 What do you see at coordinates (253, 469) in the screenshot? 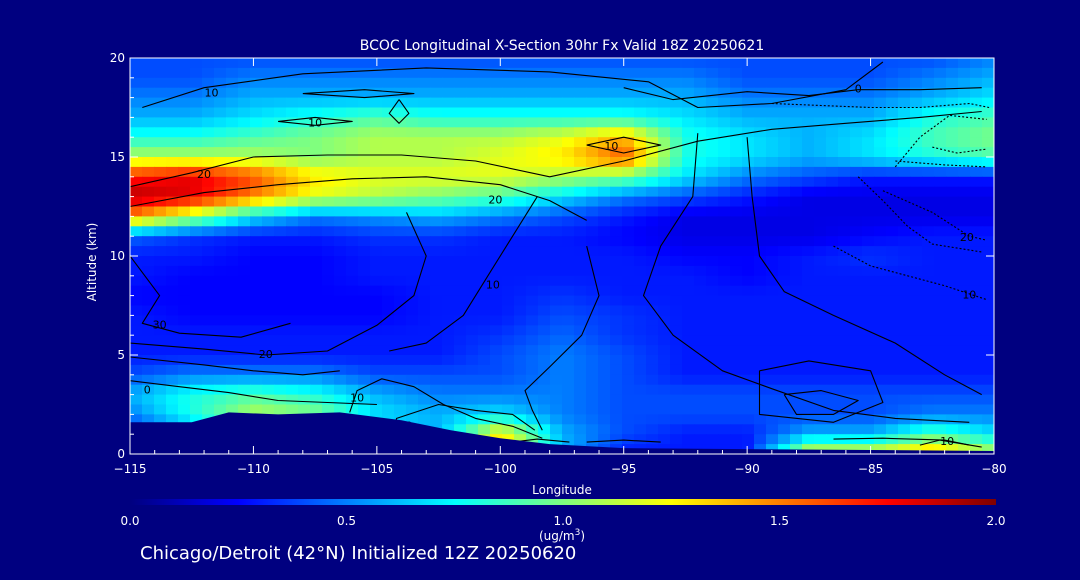
I see `x-tick-label: −110` at bounding box center [253, 469].